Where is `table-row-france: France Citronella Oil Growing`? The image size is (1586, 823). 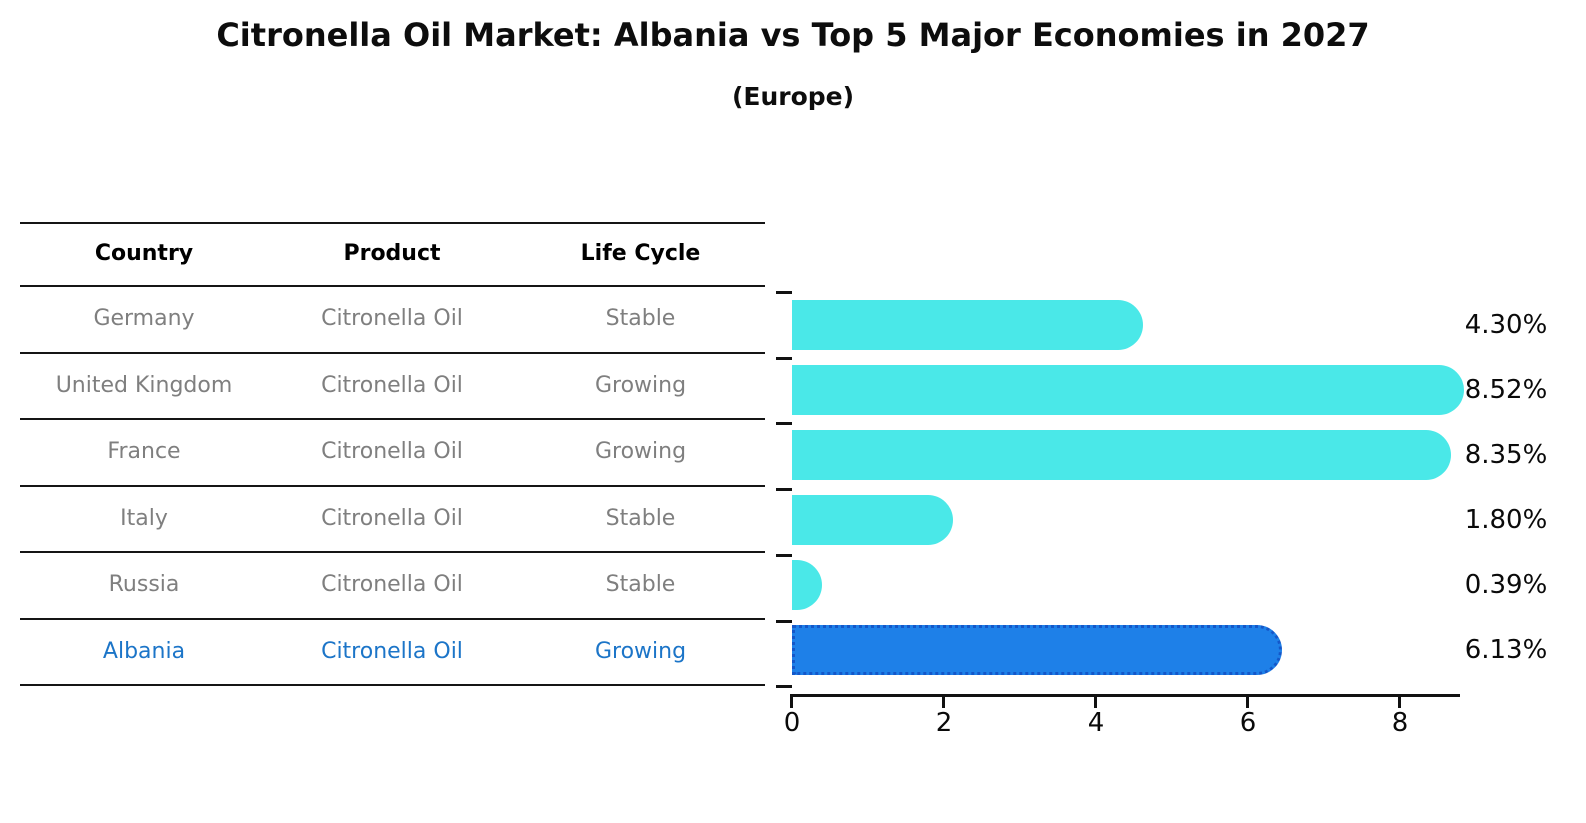 table-row-france: France Citronella Oil Growing is located at coordinates (392, 453).